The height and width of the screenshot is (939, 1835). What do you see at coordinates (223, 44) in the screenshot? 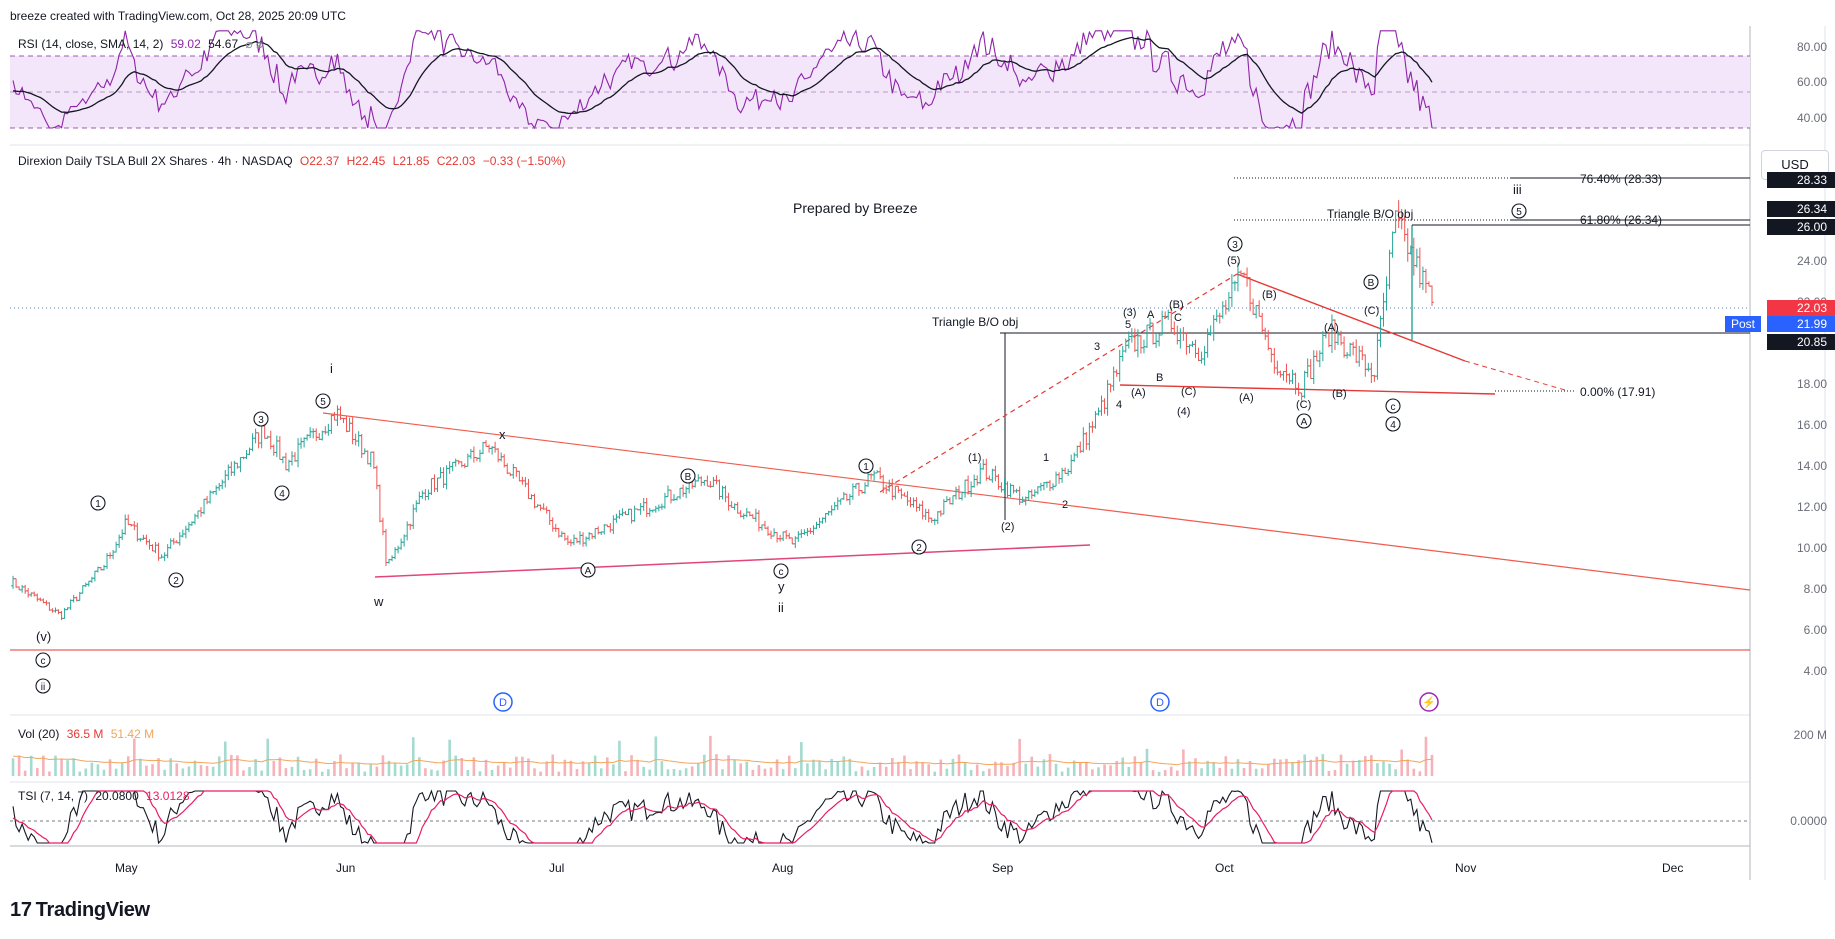
I see `rsi-ma-value: 54.67` at bounding box center [223, 44].